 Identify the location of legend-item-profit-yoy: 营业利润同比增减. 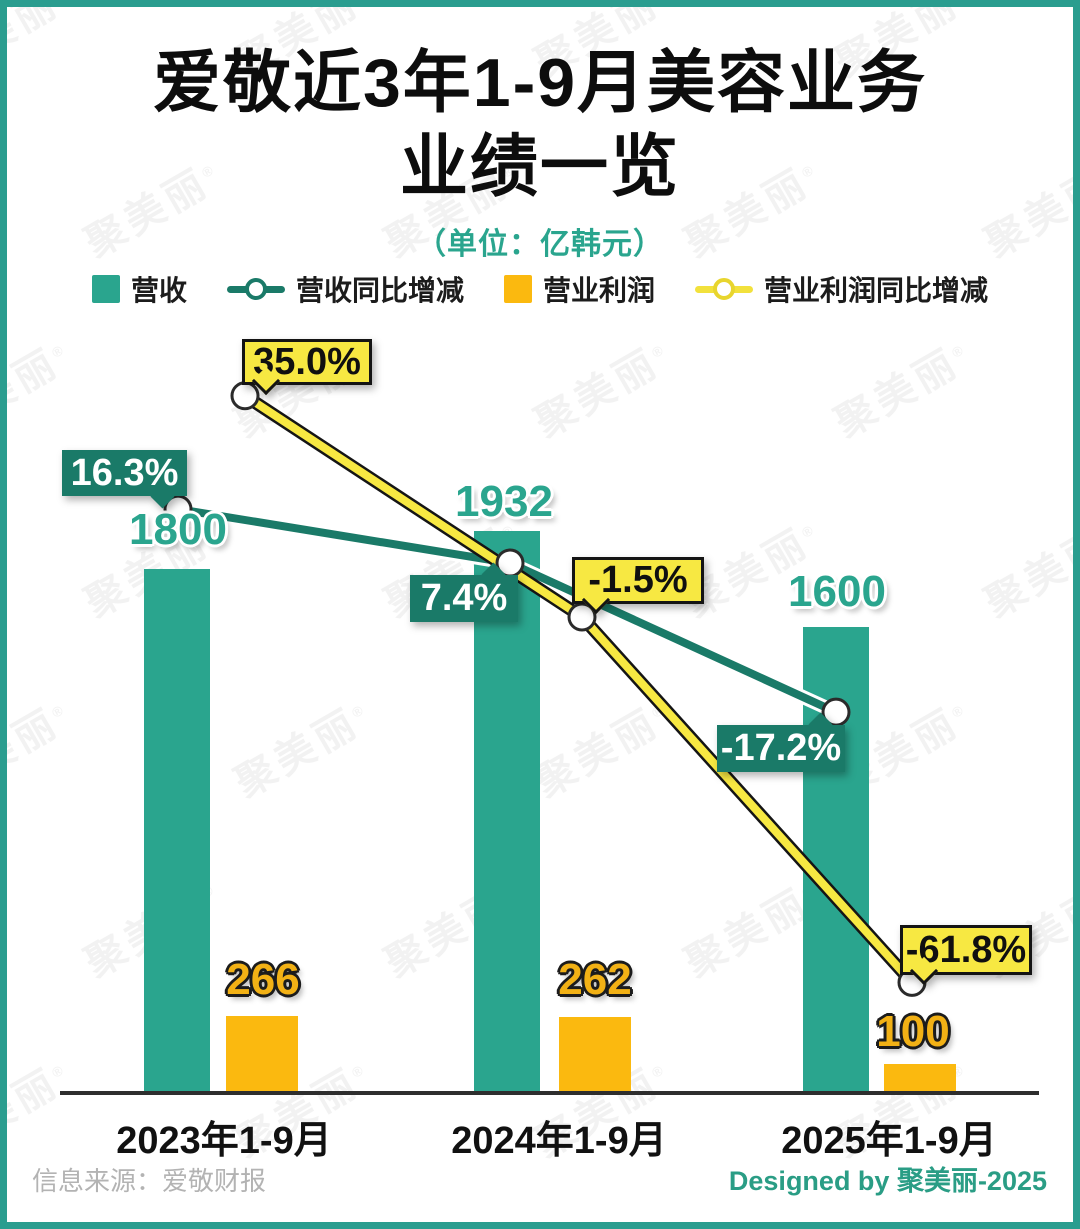
(841, 289).